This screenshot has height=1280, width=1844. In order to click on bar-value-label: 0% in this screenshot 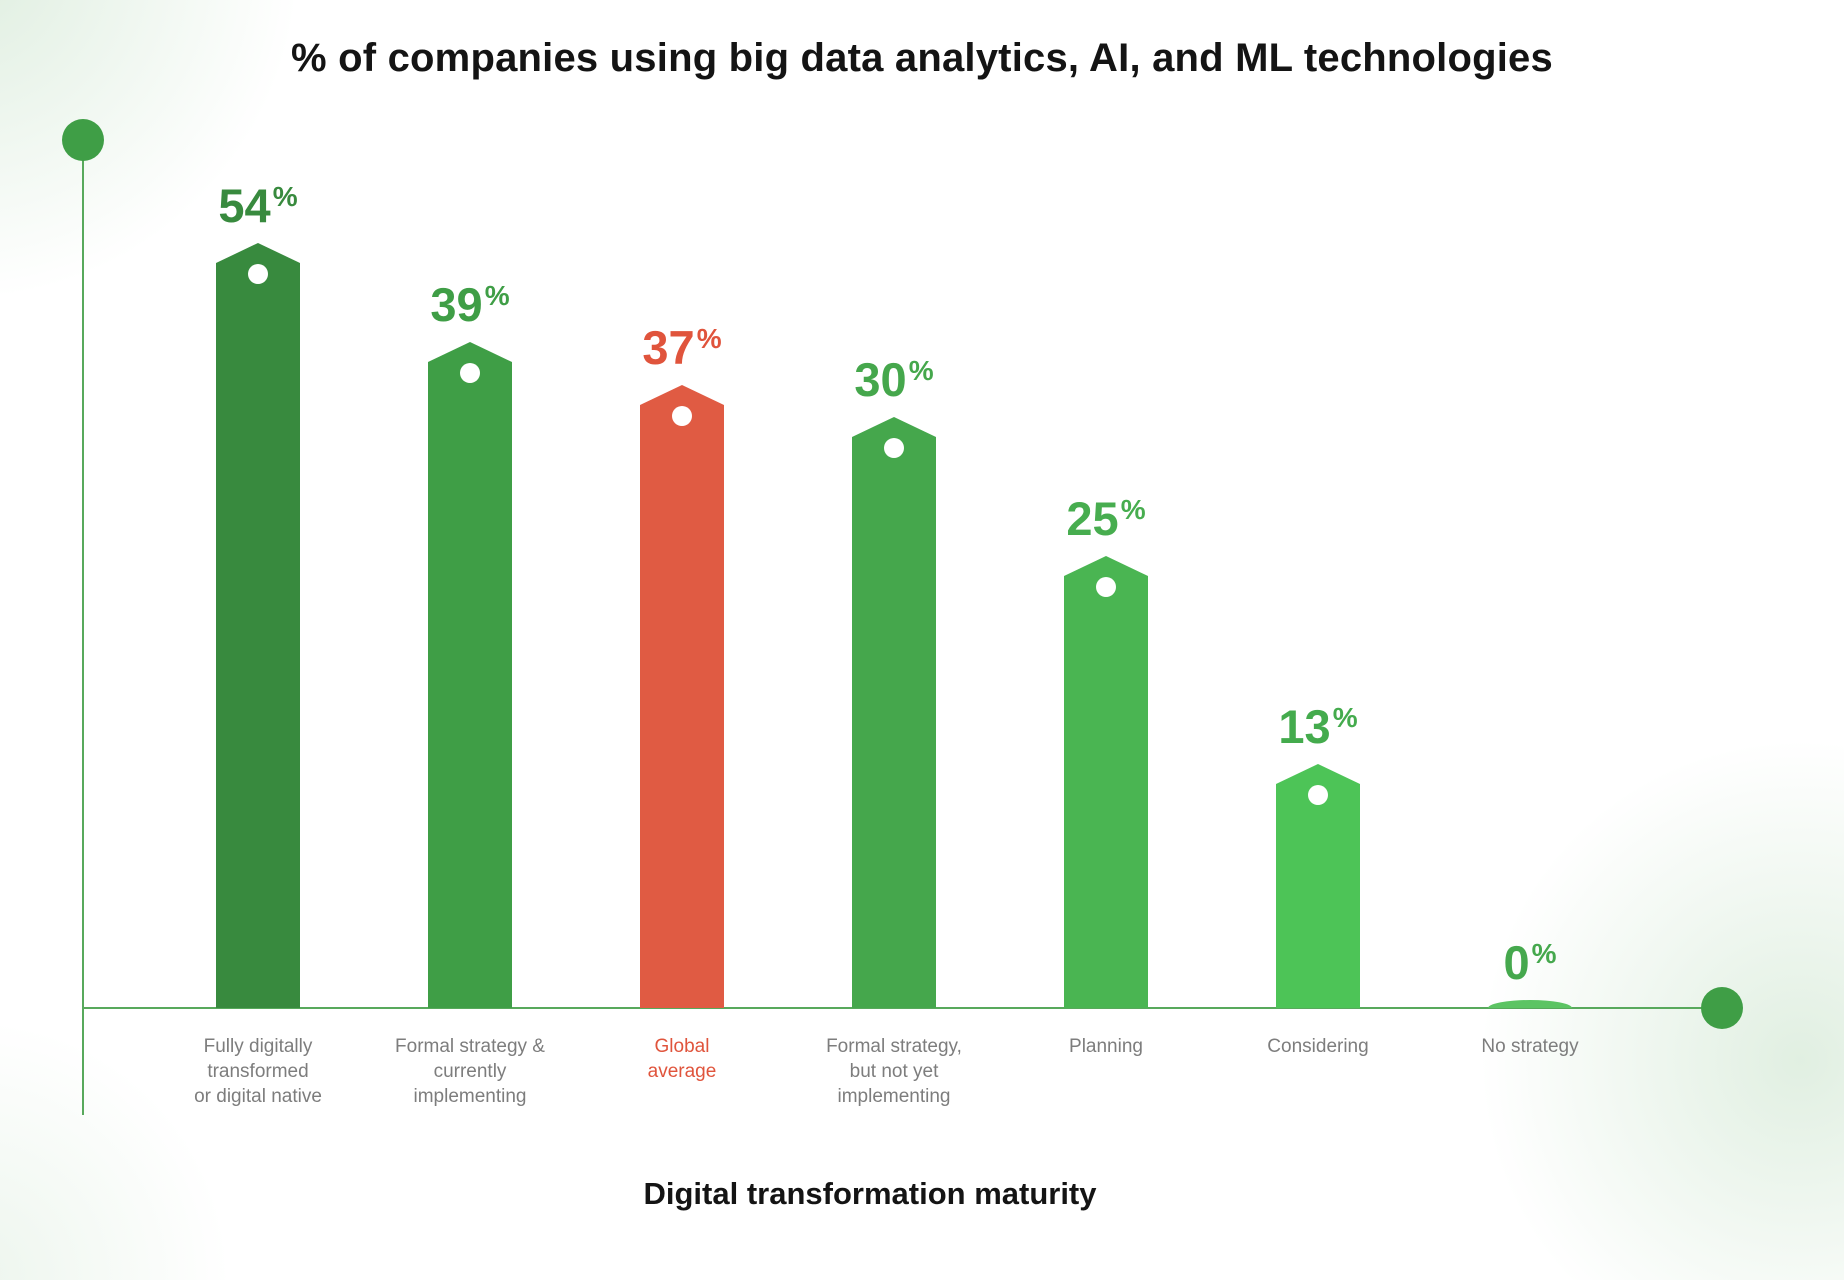, I will do `click(1529, 962)`.